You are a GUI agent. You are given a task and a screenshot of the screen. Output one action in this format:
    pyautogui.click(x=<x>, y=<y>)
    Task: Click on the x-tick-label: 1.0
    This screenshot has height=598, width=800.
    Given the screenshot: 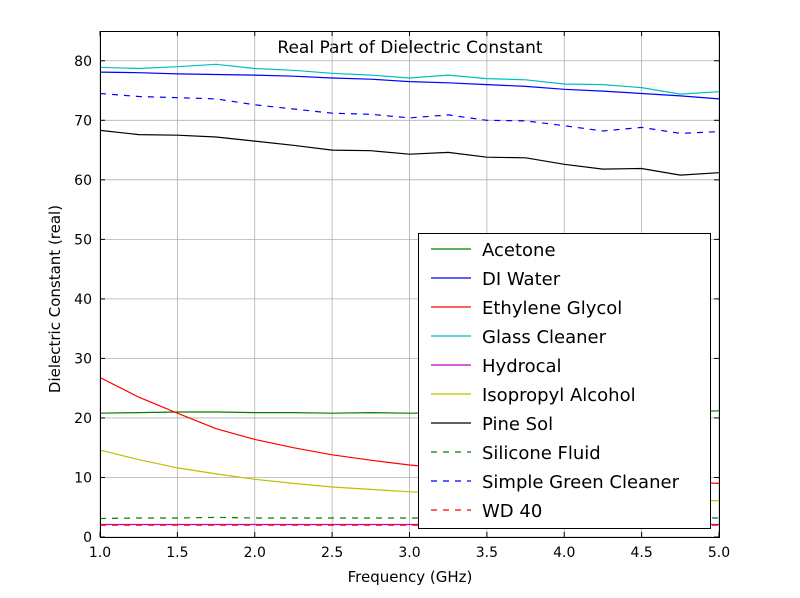 What is the action you would take?
    pyautogui.click(x=100, y=553)
    